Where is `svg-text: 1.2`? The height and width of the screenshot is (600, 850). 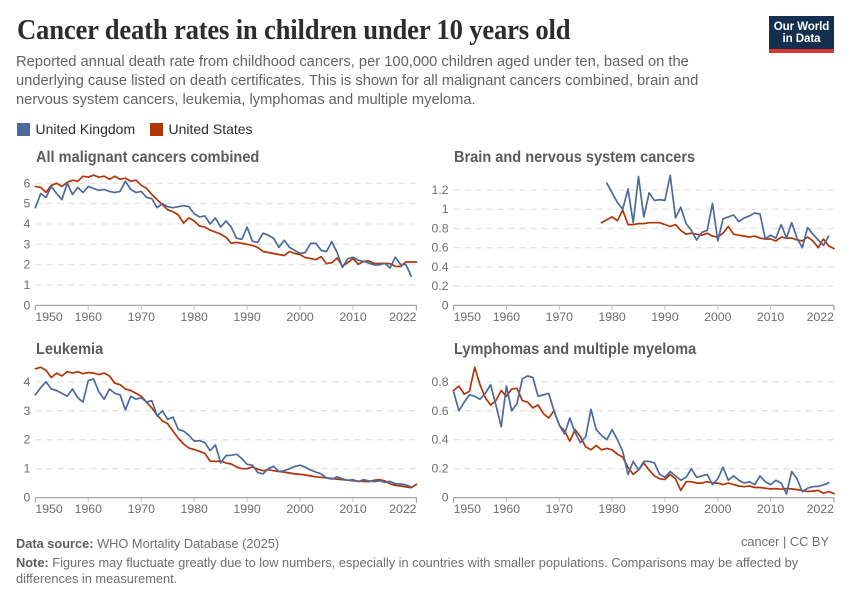
svg-text: 1.2 is located at coordinates (439, 190).